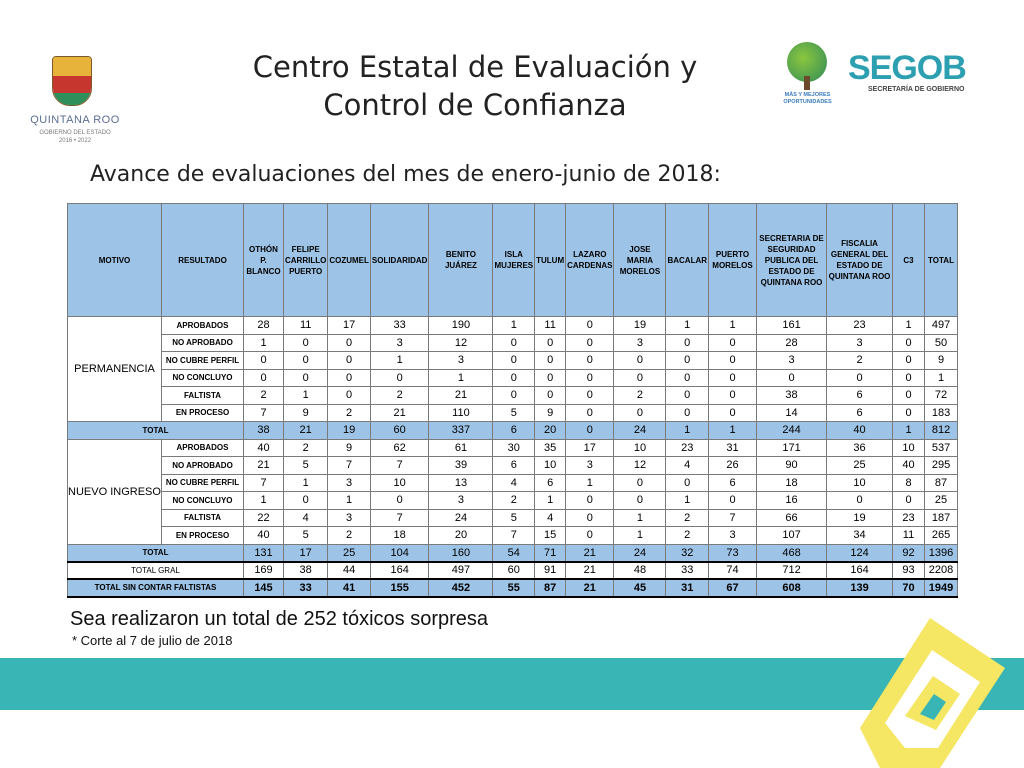  Describe the element at coordinates (75, 133) in the screenshot. I see `logo-state-sub: GOBIERNO DEL ESTADO` at that location.